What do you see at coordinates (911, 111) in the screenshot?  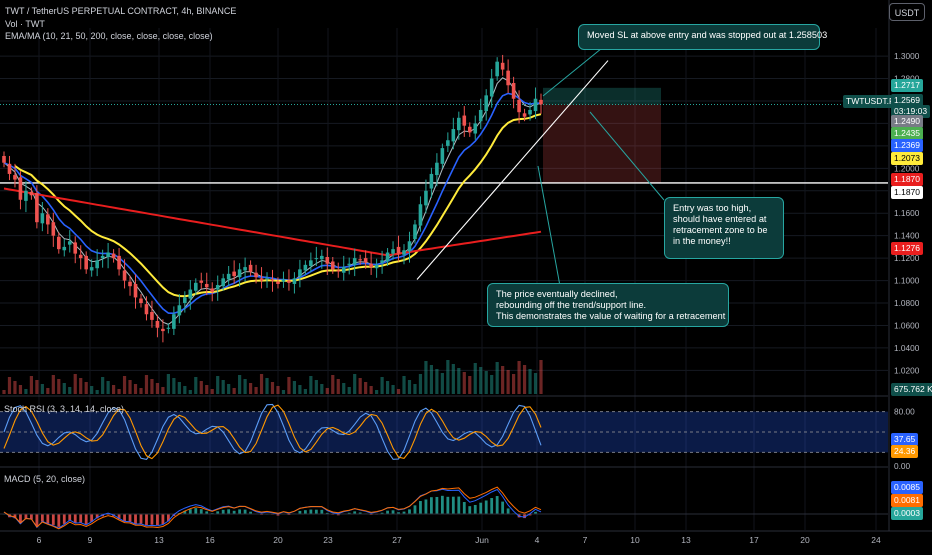 I see `bar-countdown-tag: 03:19:03` at bounding box center [911, 111].